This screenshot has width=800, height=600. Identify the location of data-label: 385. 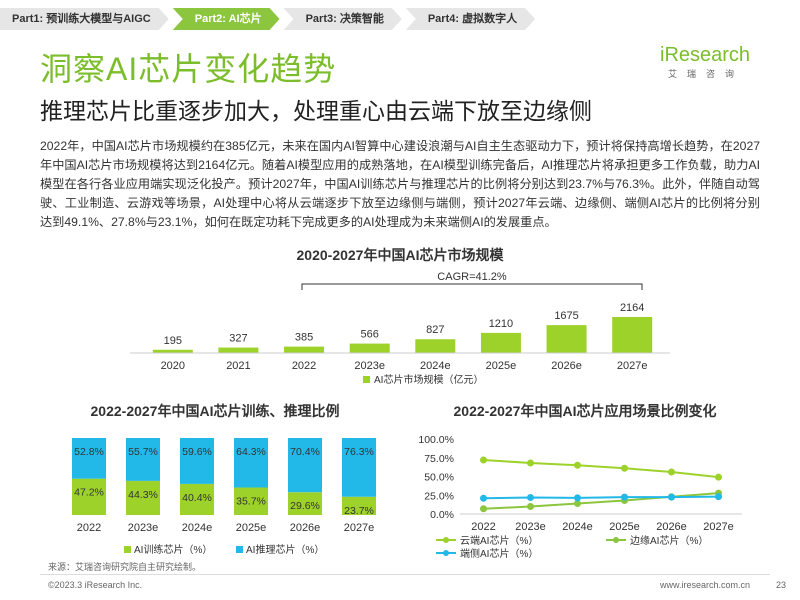
(304, 338).